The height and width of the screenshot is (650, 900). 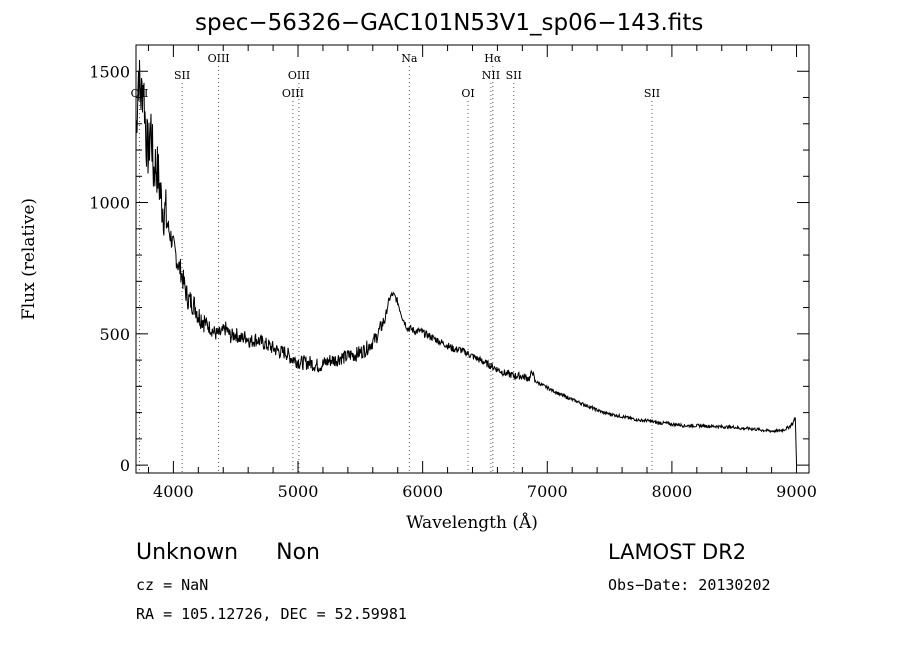 What do you see at coordinates (187, 552) in the screenshot?
I see `class-label: Unknown` at bounding box center [187, 552].